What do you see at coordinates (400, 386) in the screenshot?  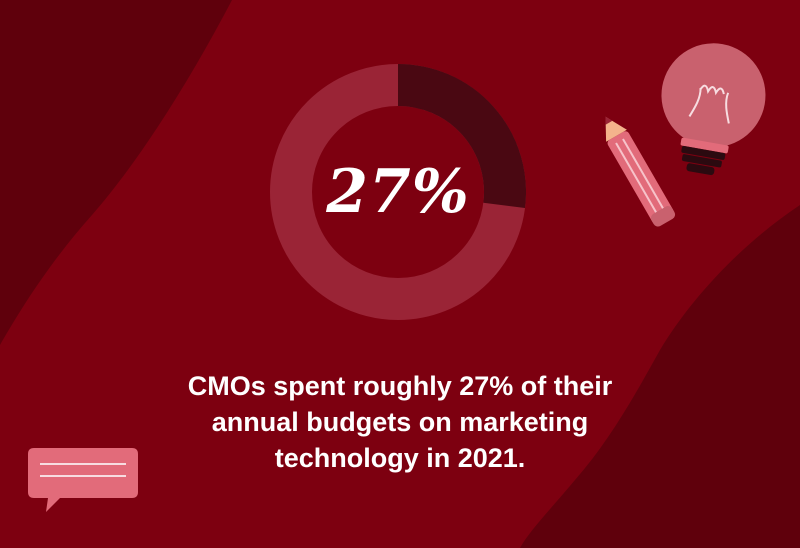 I see `caption-line-1: CMOs spent roughly 27% of their` at bounding box center [400, 386].